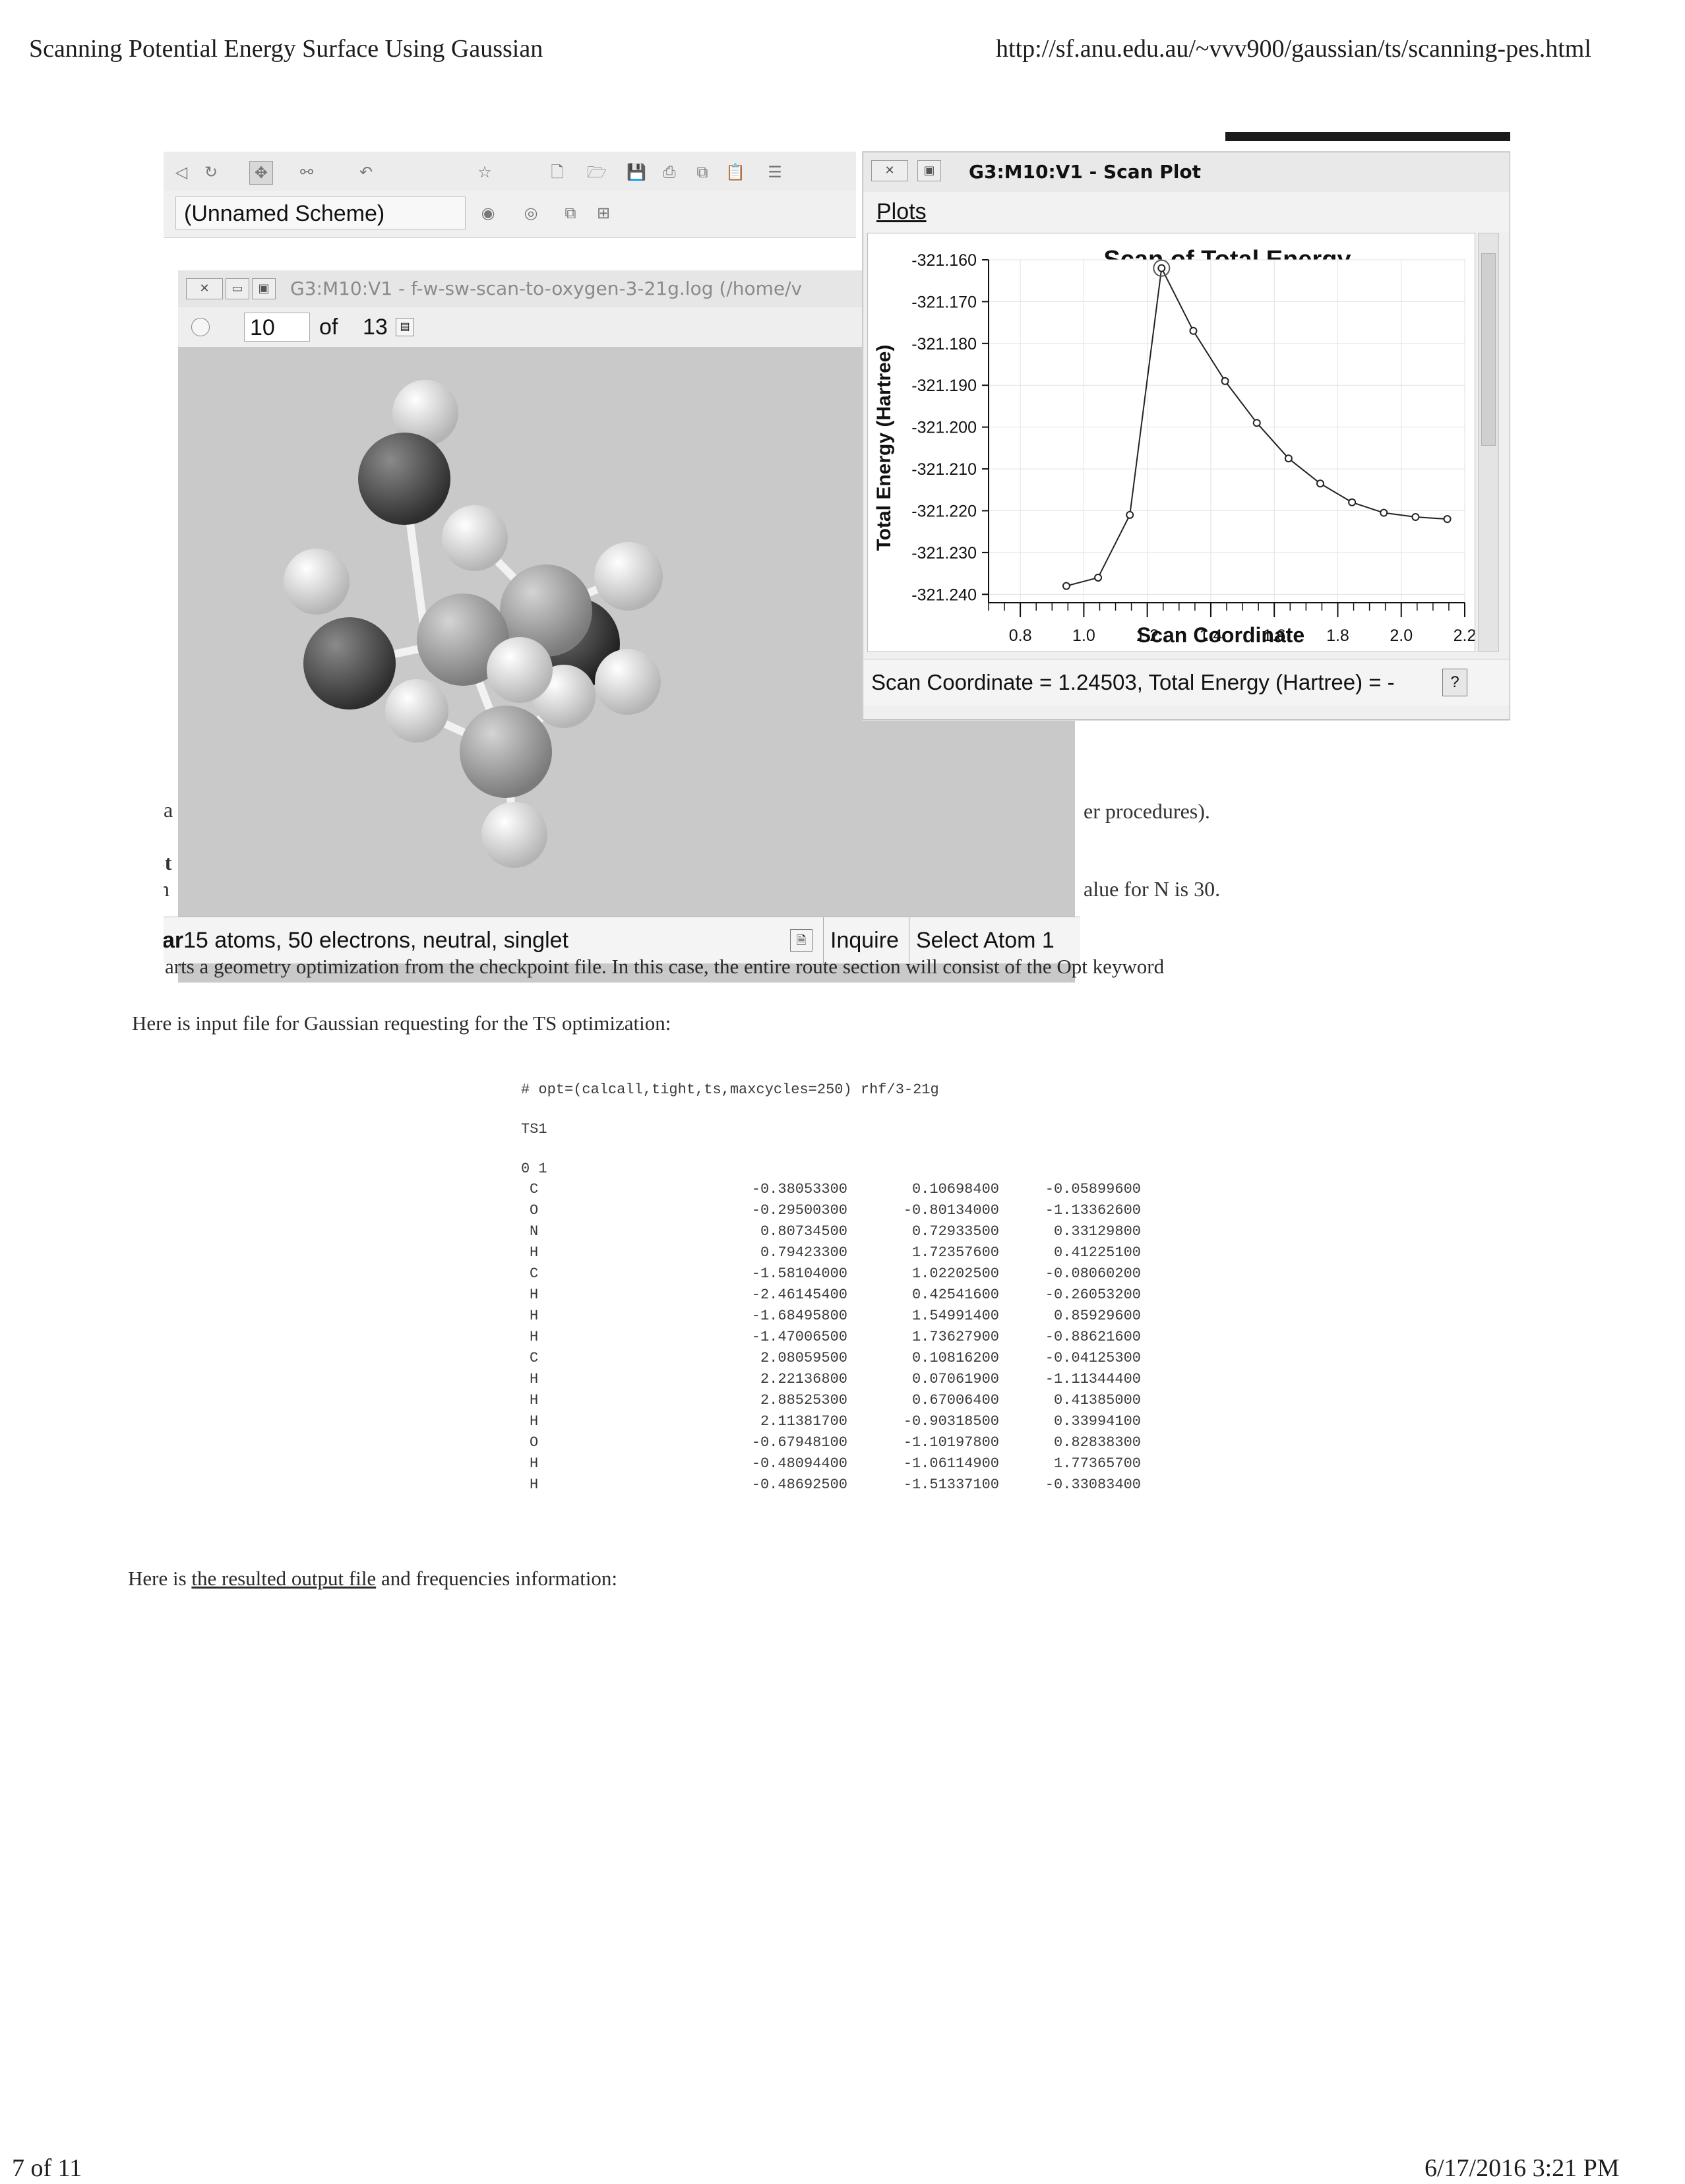 The height and width of the screenshot is (2184, 1685). Describe the element at coordinates (166, 889) in the screenshot. I see `behind-fragment: th` at that location.